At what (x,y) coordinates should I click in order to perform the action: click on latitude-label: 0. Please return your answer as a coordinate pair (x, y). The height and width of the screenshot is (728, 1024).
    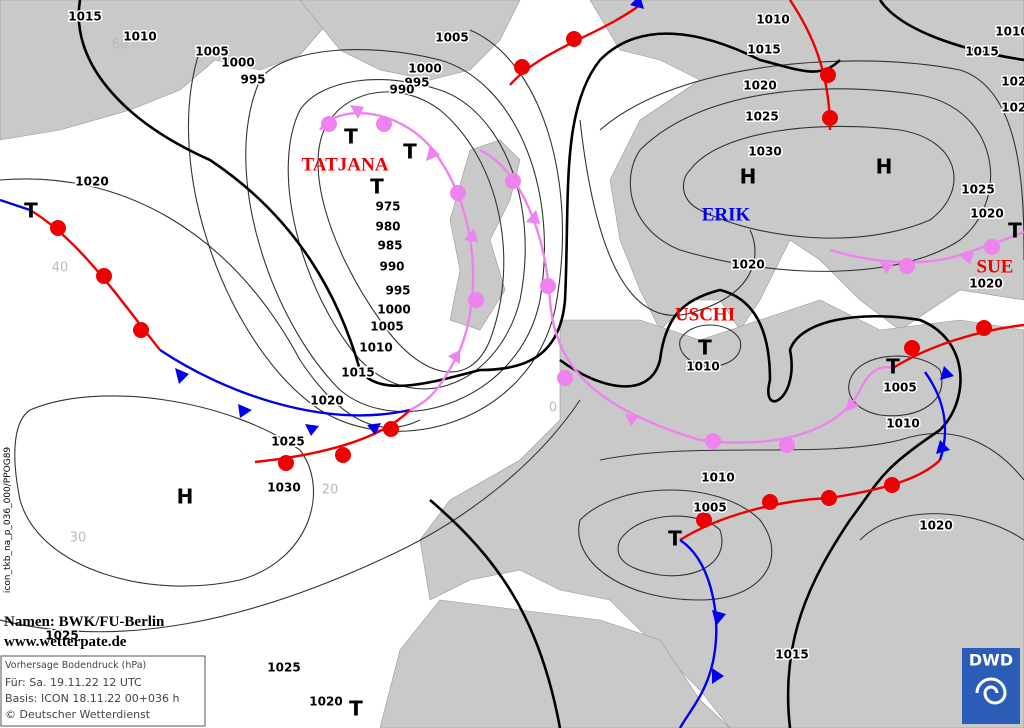
    Looking at the image, I should click on (553, 408).